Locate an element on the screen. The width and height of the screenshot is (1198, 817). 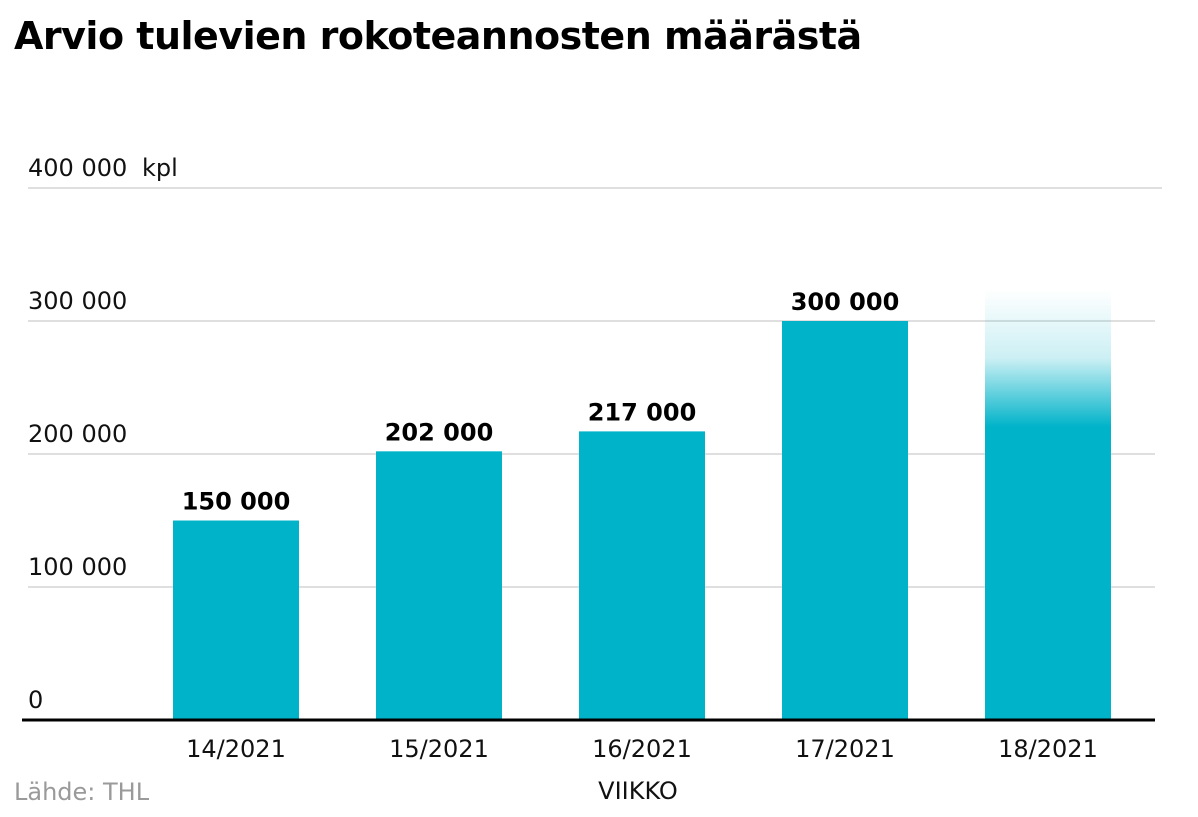
bar-value-label: 300 000 is located at coordinates (845, 302).